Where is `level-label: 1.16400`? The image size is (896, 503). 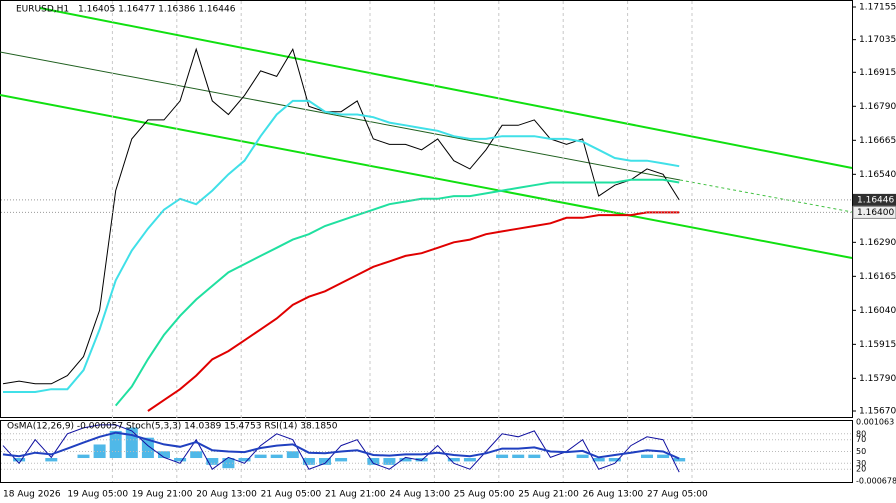 level-label: 1.16400 is located at coordinates (875, 213).